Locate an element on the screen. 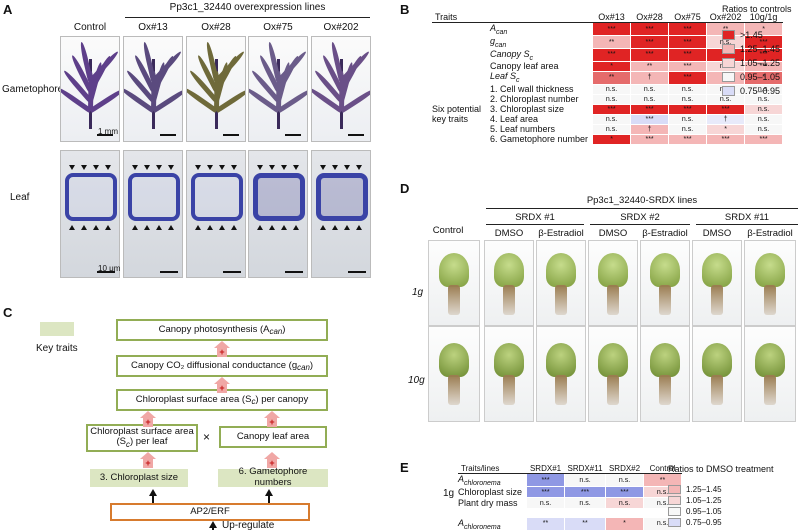  significance-cell: ** is located at coordinates (612, 77).